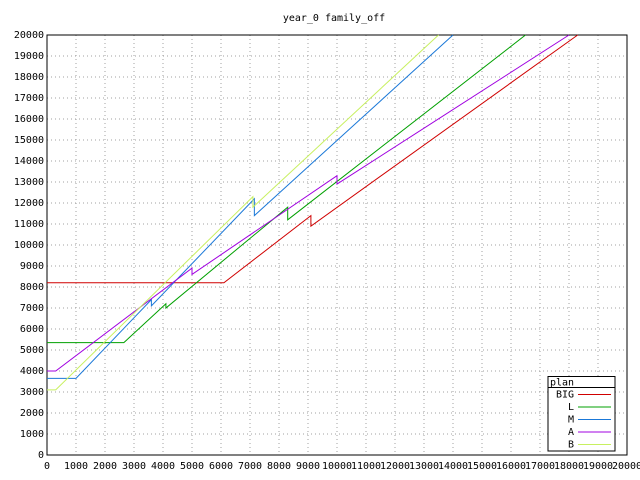 The image size is (640, 480). Describe the element at coordinates (571, 407) in the screenshot. I see `legend-label: L` at that location.